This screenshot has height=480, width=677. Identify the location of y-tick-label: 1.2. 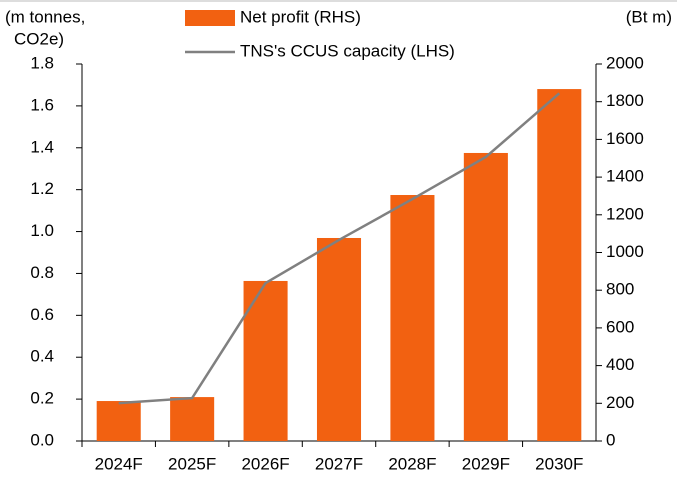
(42, 188).